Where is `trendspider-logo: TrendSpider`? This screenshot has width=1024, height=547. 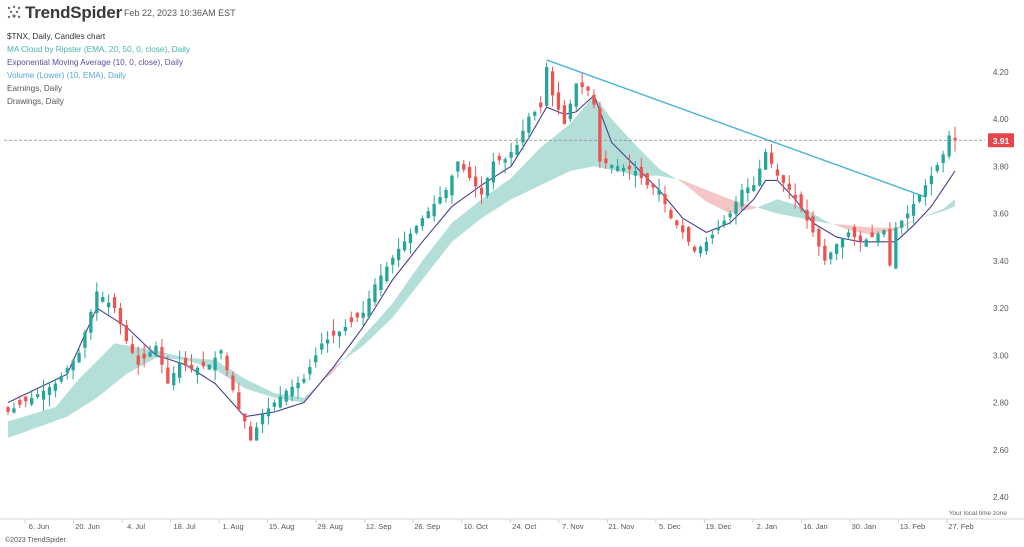 trendspider-logo: TrendSpider is located at coordinates (64, 13).